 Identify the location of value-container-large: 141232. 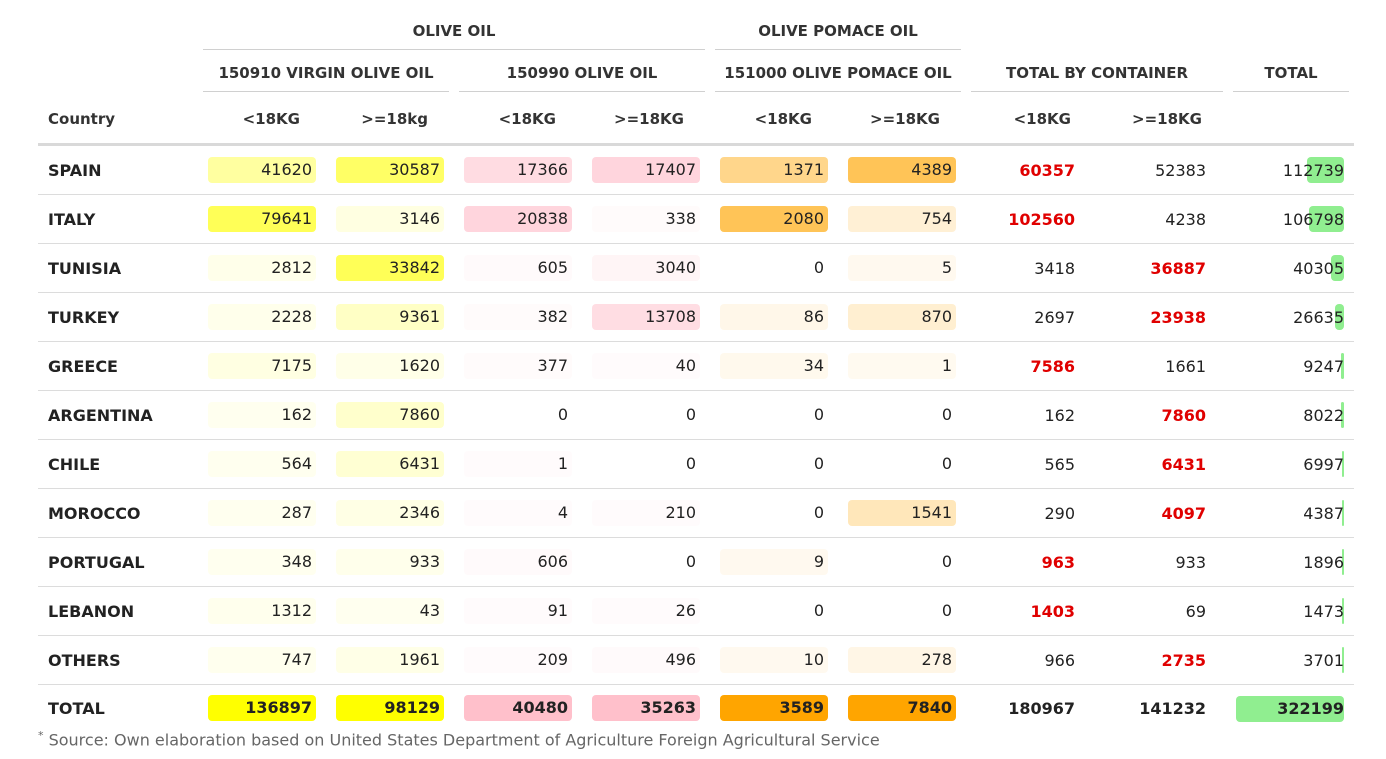
(1172, 708).